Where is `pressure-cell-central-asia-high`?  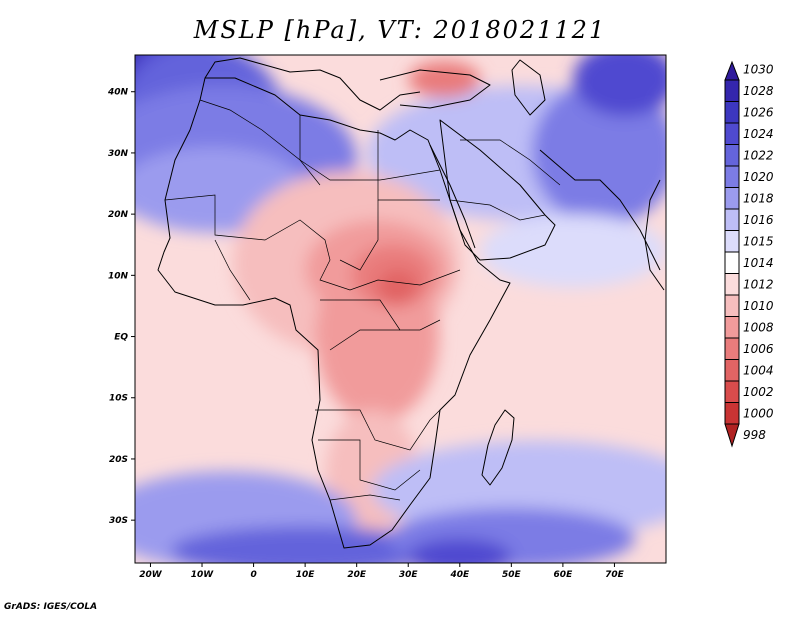
pressure-cell-central-asia-high is located at coordinates (619, 86).